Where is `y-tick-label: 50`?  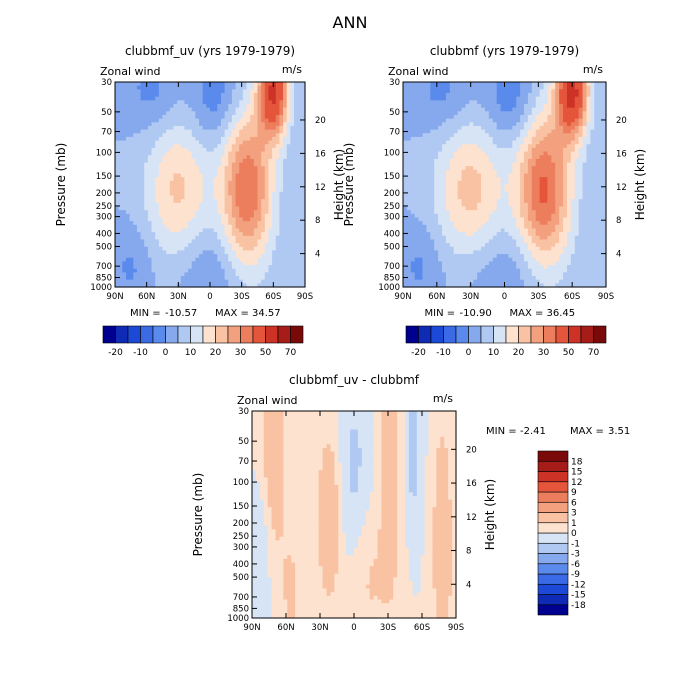
y-tick-label: 50 is located at coordinates (106, 113).